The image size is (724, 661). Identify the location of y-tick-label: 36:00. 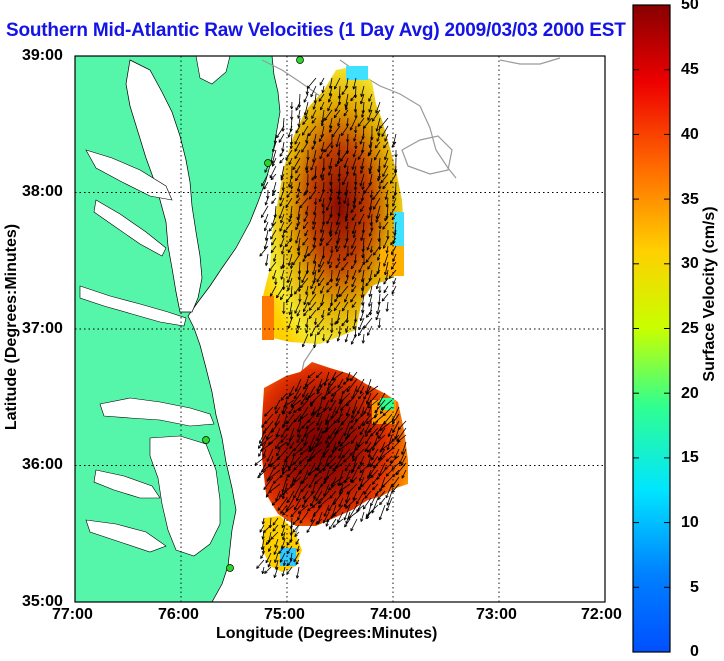
(42, 465).